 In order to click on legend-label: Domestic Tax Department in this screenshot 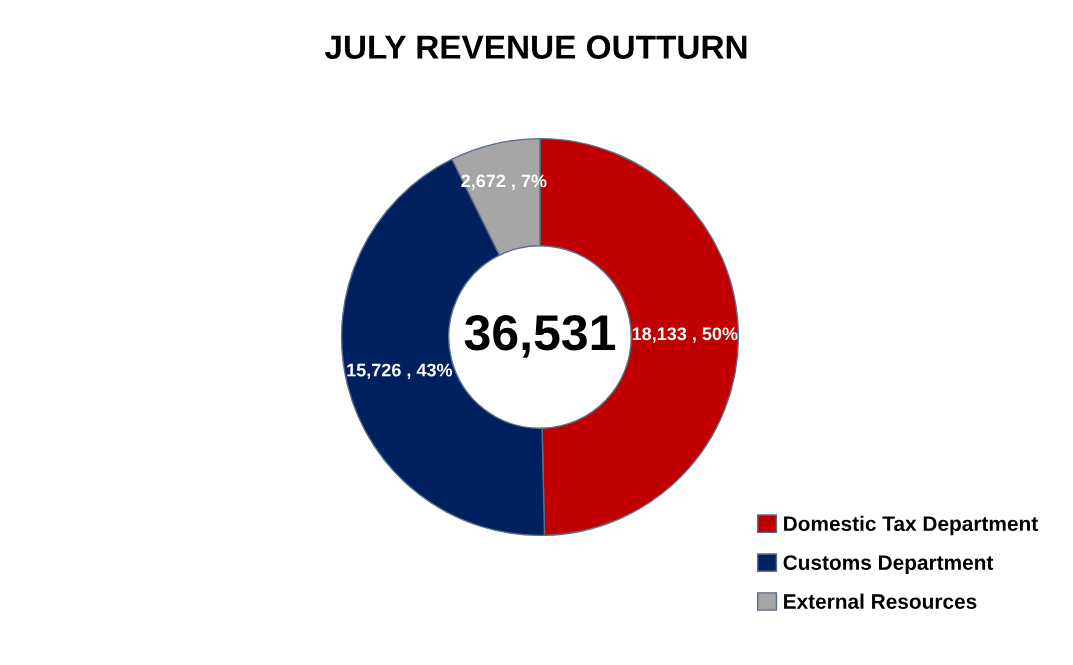, I will do `click(911, 525)`.